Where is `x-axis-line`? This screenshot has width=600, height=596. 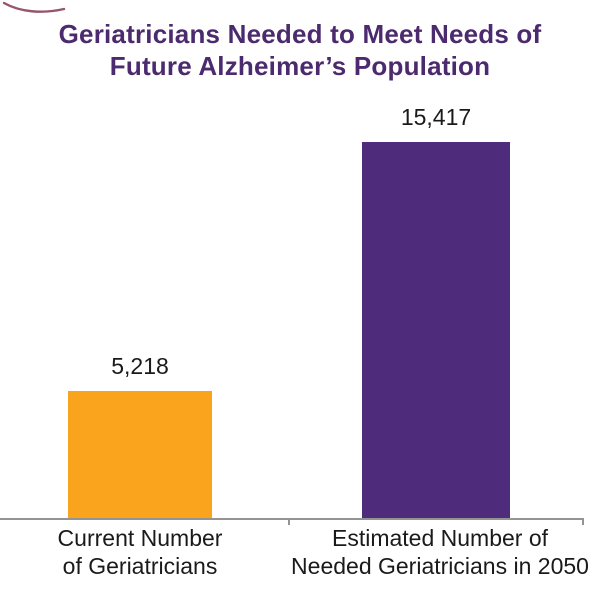
x-axis-line is located at coordinates (291, 519).